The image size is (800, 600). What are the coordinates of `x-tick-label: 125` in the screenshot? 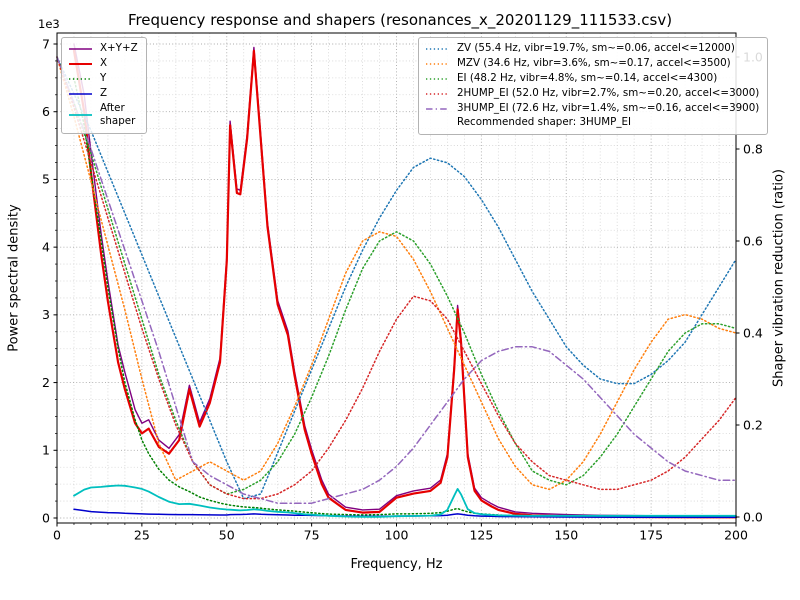 It's located at (481, 535).